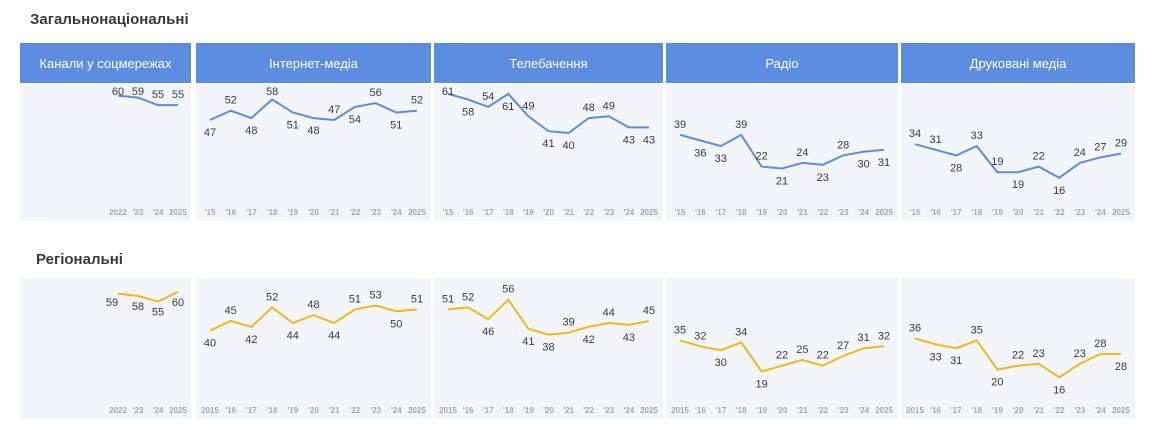 Image resolution: width=1163 pixels, height=424 pixels. What do you see at coordinates (138, 92) in the screenshot?
I see `data-label: 59` at bounding box center [138, 92].